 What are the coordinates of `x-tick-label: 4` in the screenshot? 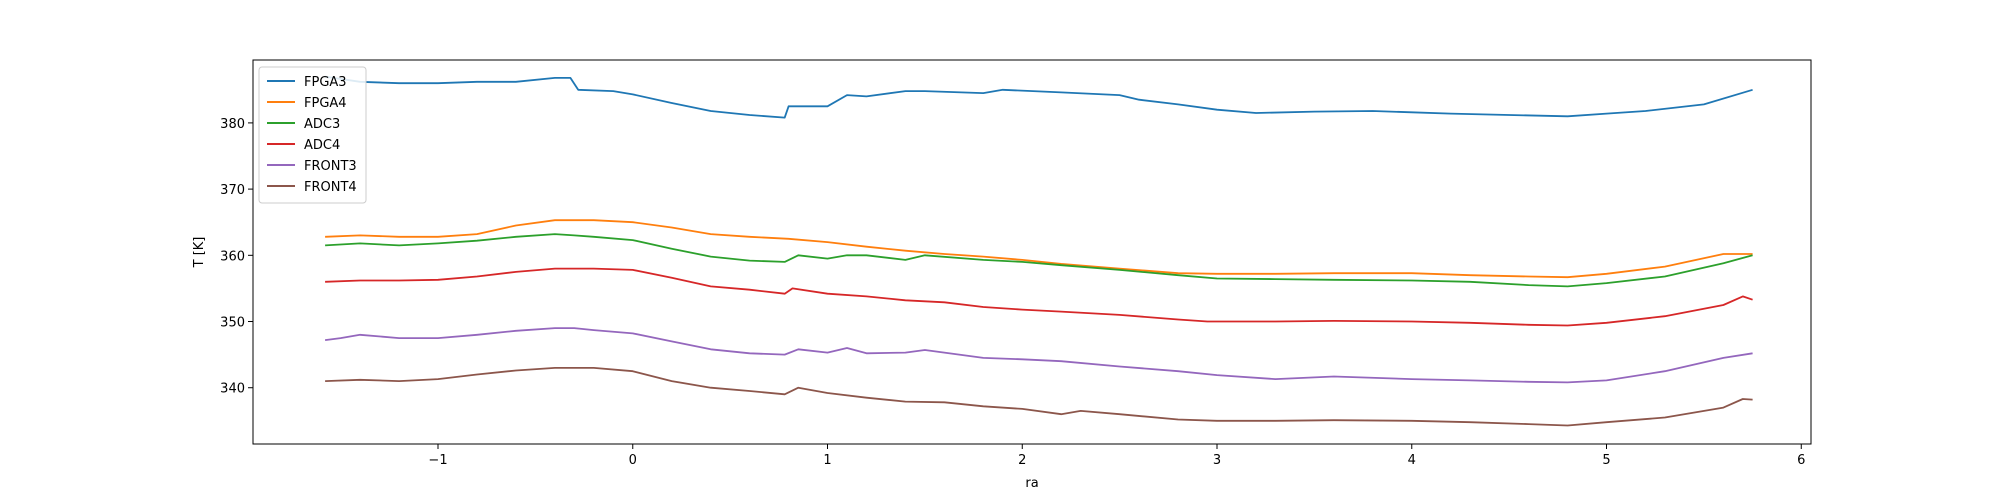 It's located at (1412, 460).